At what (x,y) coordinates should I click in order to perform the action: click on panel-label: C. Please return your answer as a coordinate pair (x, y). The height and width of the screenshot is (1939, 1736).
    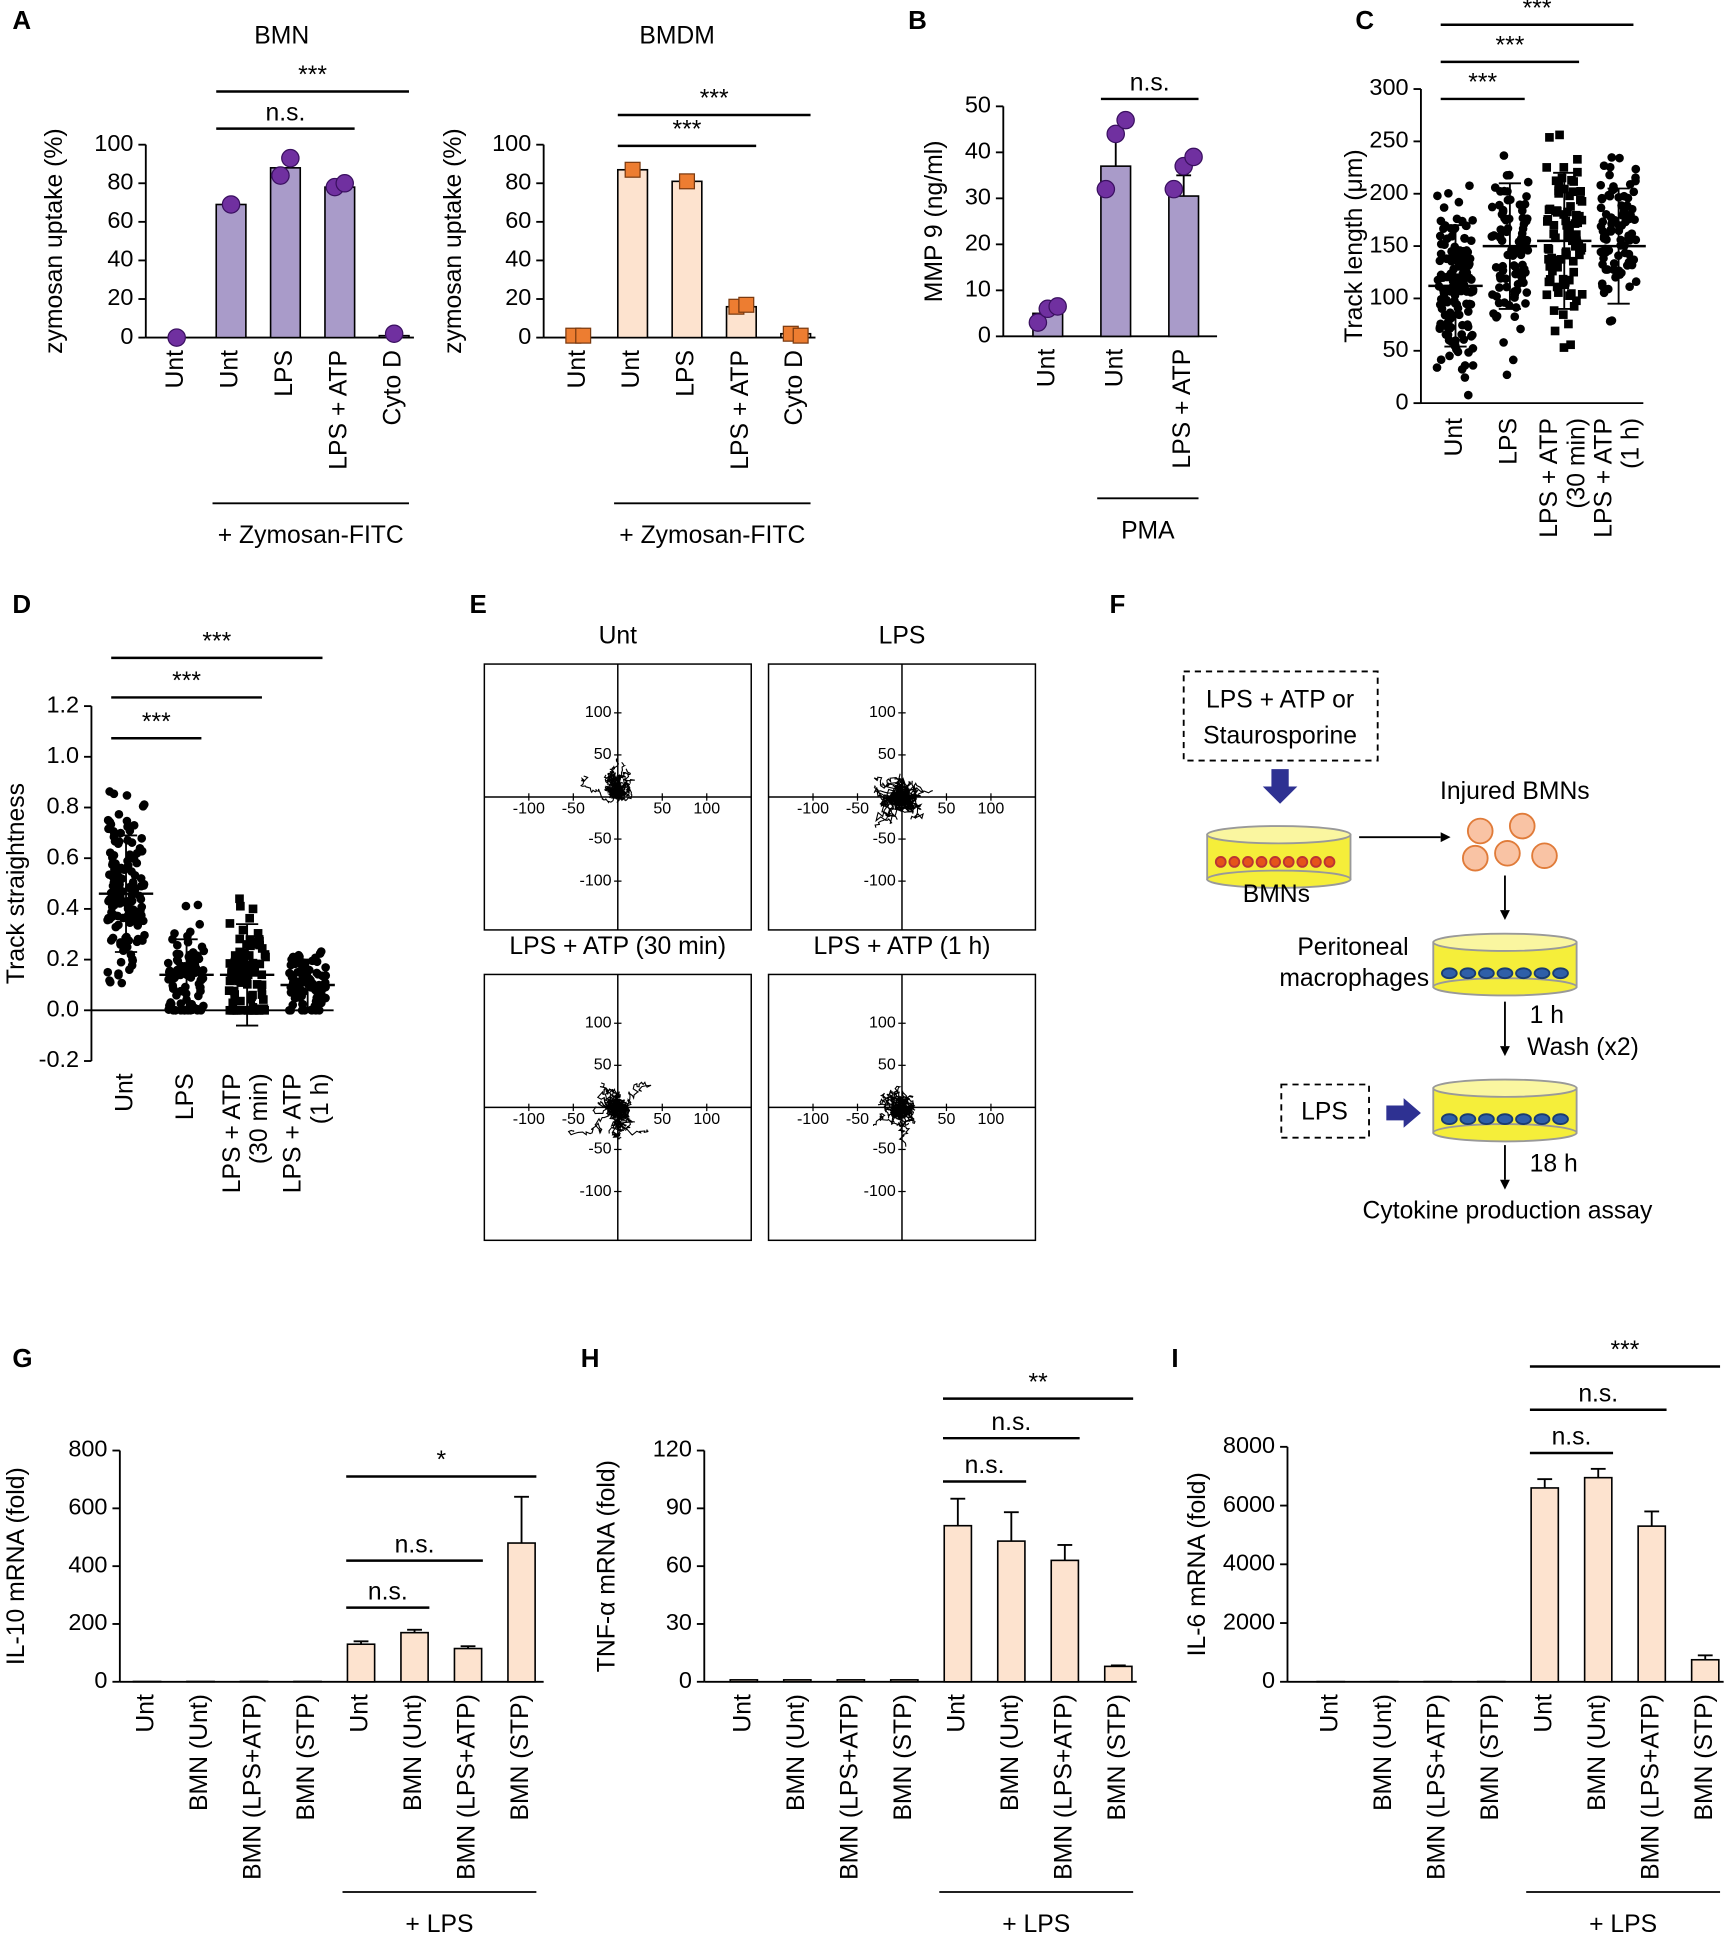
    Looking at the image, I should click on (1364, 21).